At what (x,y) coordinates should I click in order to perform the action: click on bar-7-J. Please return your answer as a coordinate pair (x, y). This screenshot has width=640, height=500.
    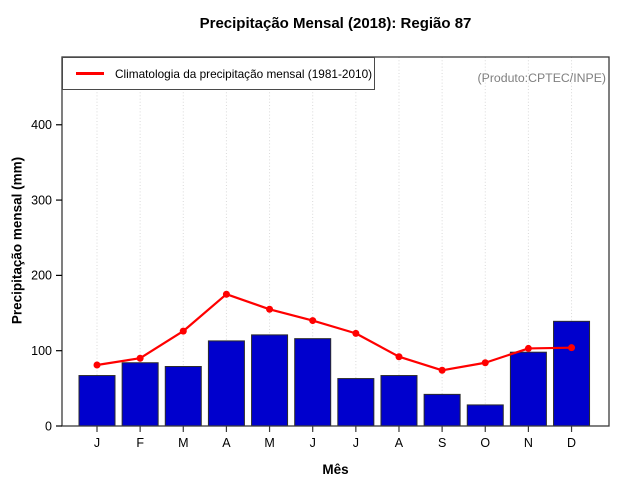
    Looking at the image, I should click on (356, 402).